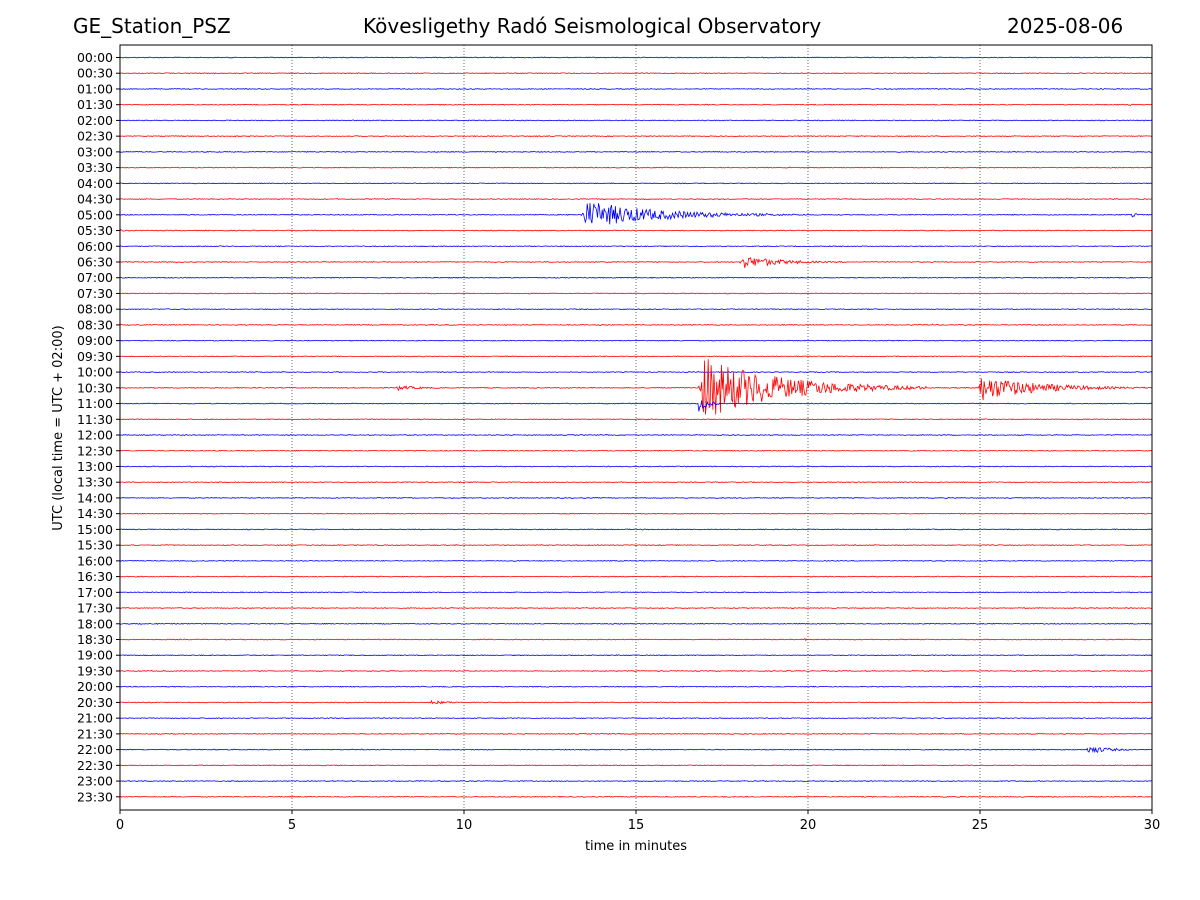 The width and height of the screenshot is (1200, 900). What do you see at coordinates (808, 825) in the screenshot?
I see `x-tick-label: 20` at bounding box center [808, 825].